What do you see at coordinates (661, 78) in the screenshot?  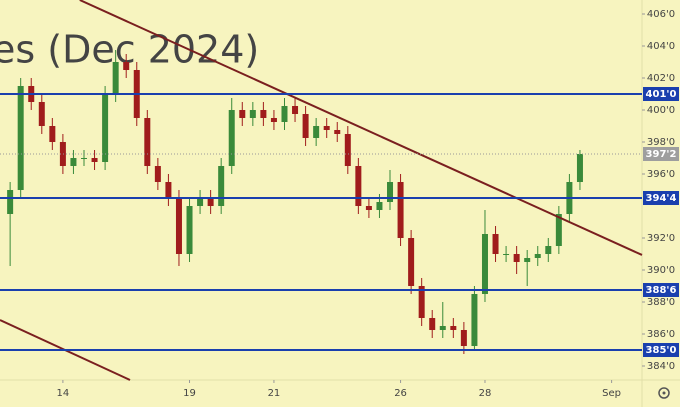 I see `y-tick-label: 402'0` at bounding box center [661, 78].